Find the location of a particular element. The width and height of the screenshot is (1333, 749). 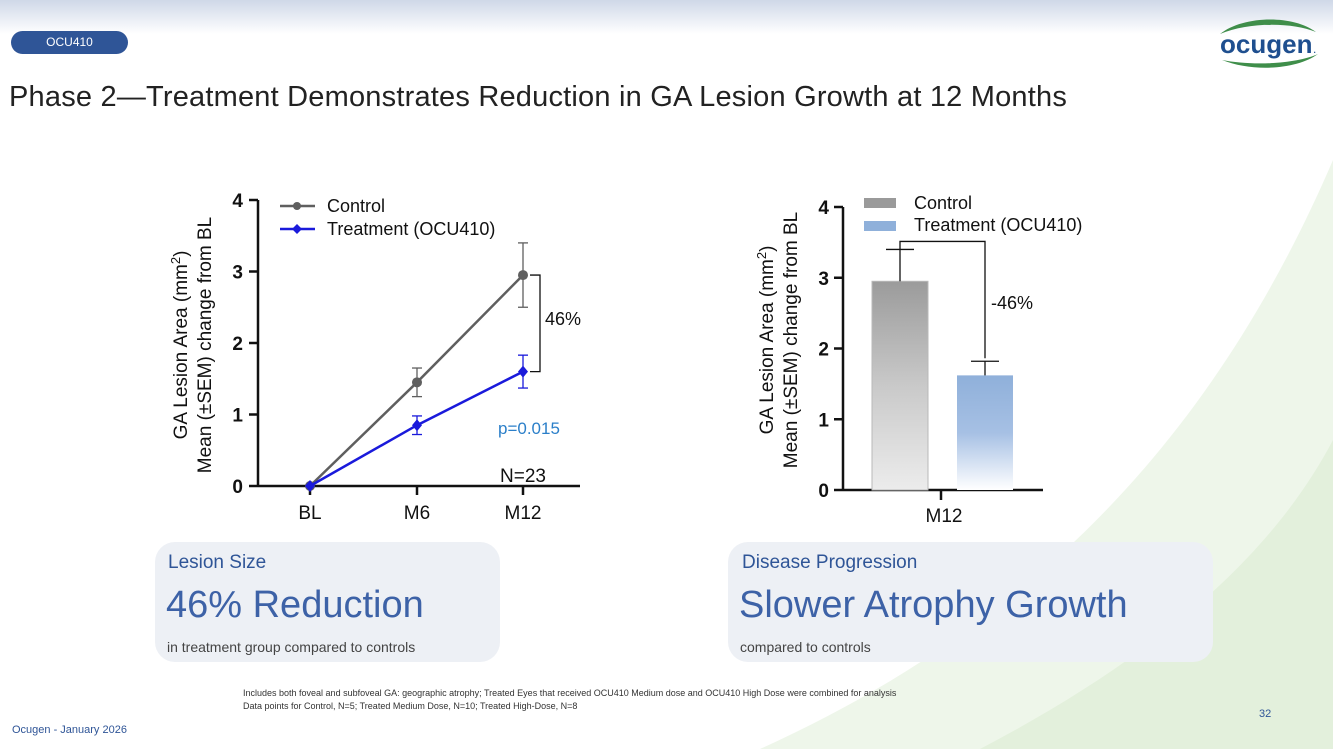

ocu410-tag: OCU410 is located at coordinates (69, 42).